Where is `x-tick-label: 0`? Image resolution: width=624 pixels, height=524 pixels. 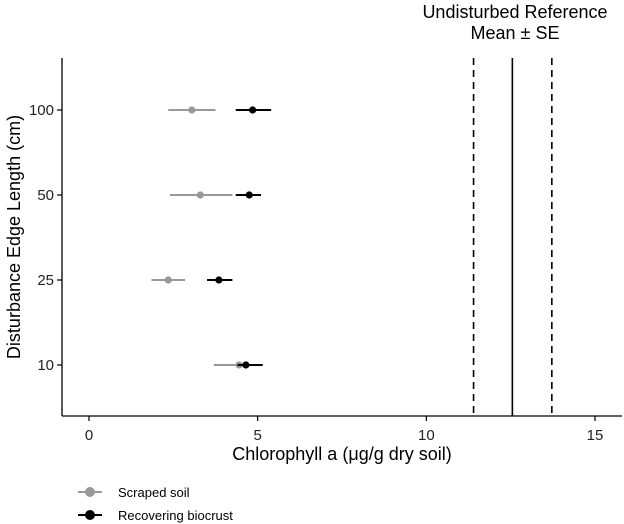
x-tick-label: 0 is located at coordinates (89, 435).